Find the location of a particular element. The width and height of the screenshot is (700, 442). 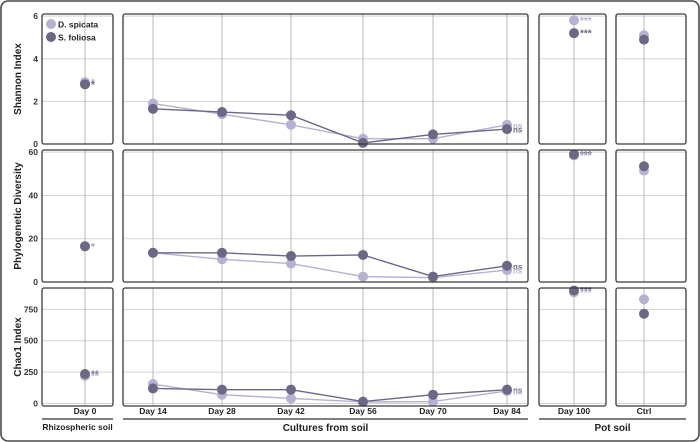

y-axis-label: Shannon Index is located at coordinates (18, 79).